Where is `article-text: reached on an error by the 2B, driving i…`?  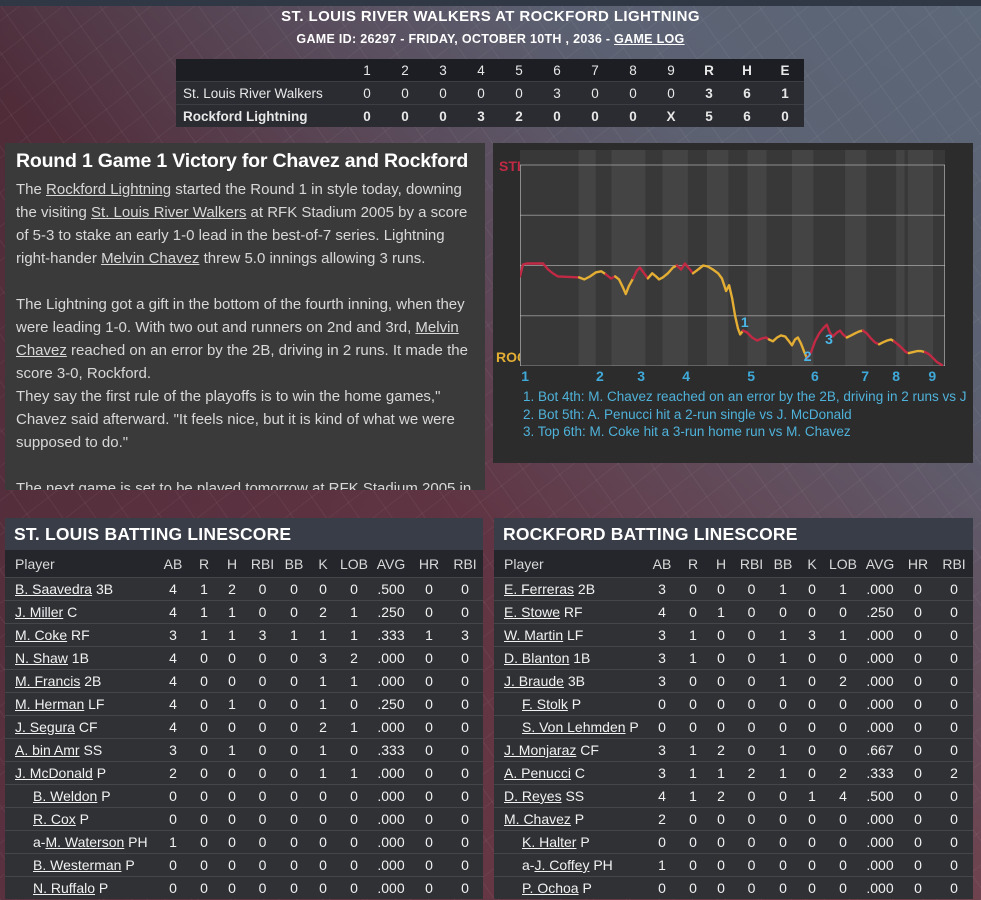 article-text: reached on an error by the 2B, driving i… is located at coordinates (242, 362).